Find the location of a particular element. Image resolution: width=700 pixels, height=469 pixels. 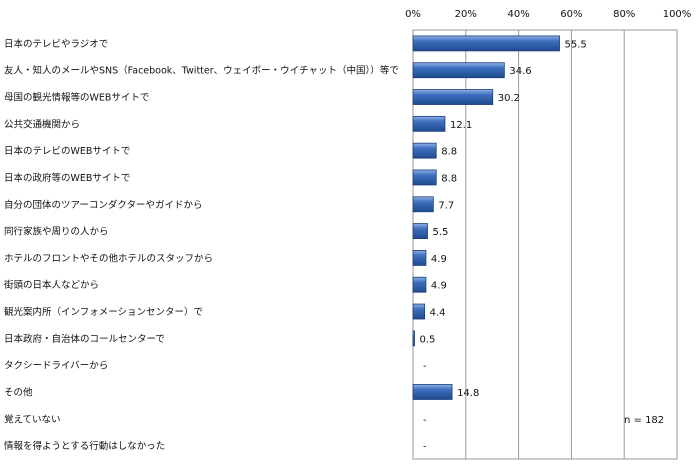

value-label: 5.5 is located at coordinates (441, 232).